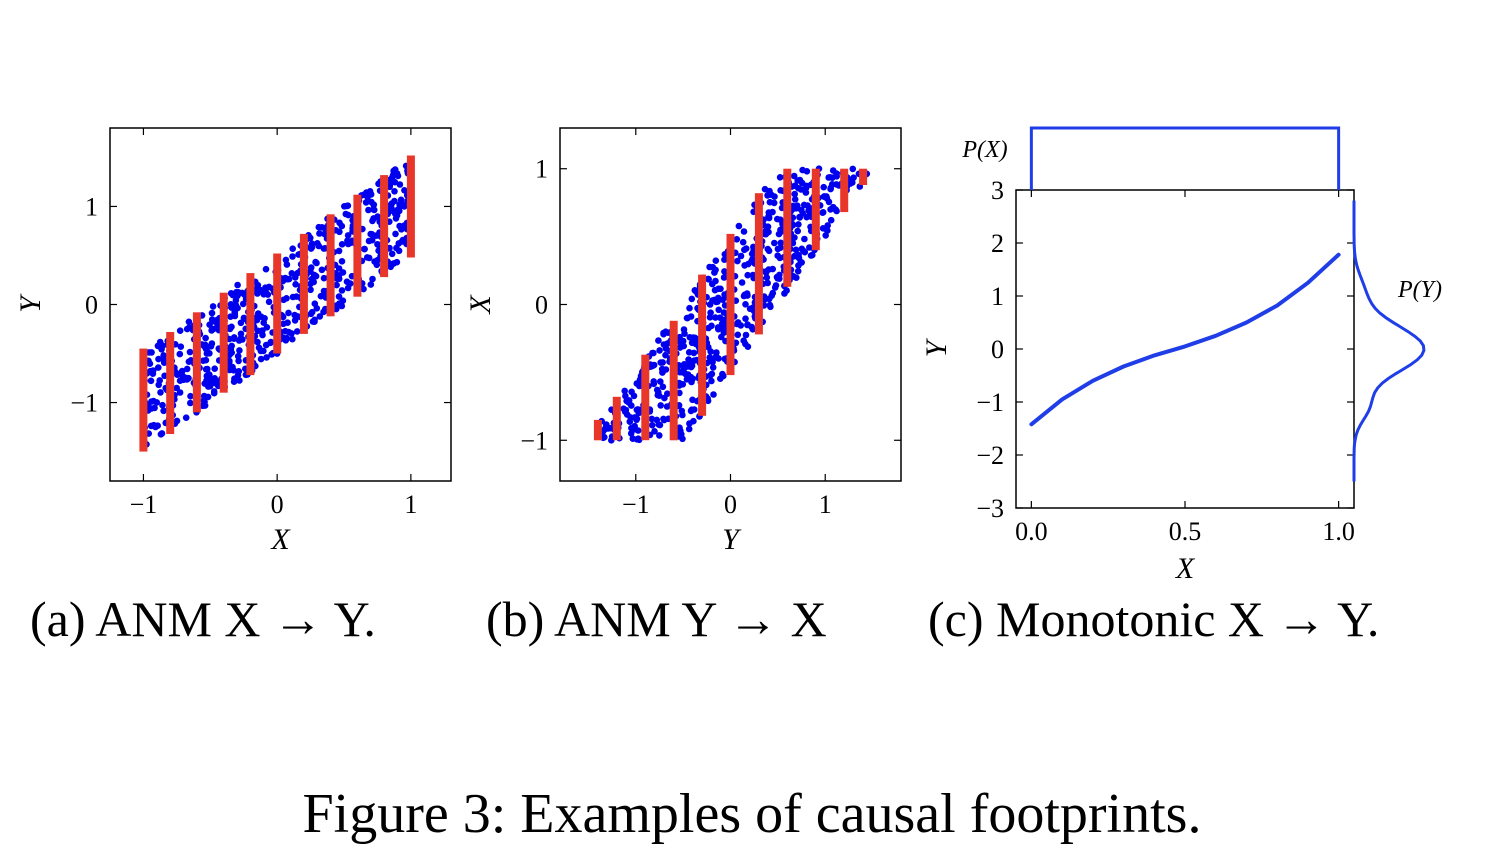  I want to click on x-axis-label: X, so click(1185, 568).